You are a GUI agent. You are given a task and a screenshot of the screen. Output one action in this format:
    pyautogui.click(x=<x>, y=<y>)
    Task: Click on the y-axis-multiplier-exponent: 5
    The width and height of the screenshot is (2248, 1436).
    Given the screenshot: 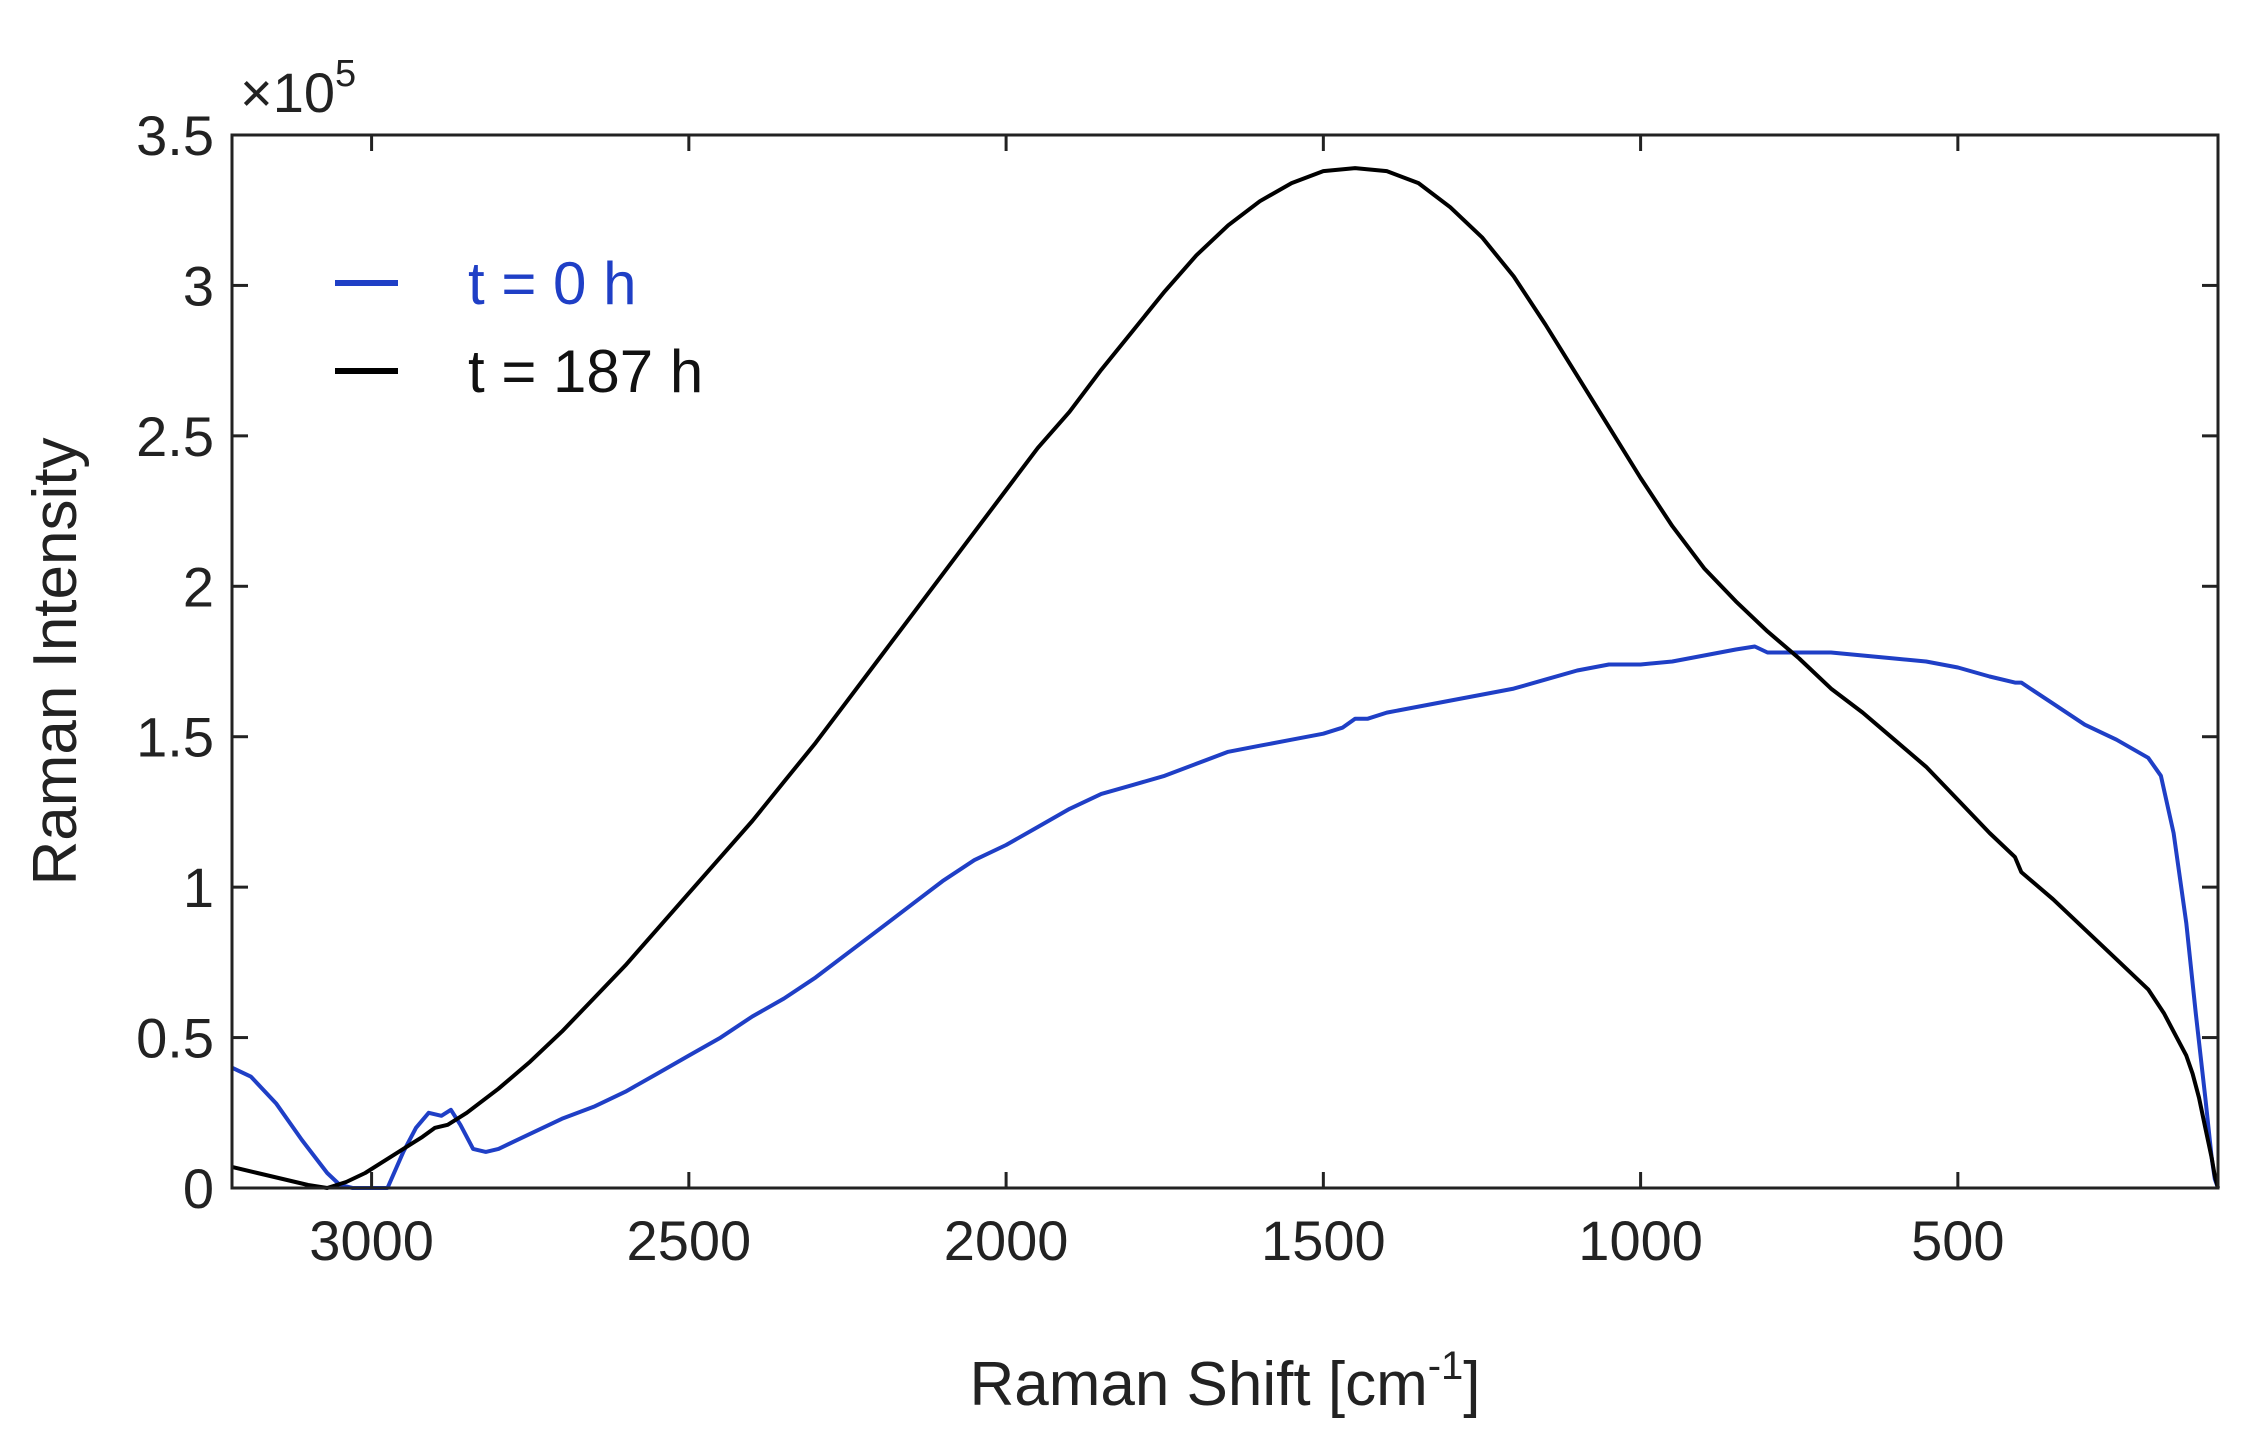 What is the action you would take?
    pyautogui.click(x=345, y=74)
    